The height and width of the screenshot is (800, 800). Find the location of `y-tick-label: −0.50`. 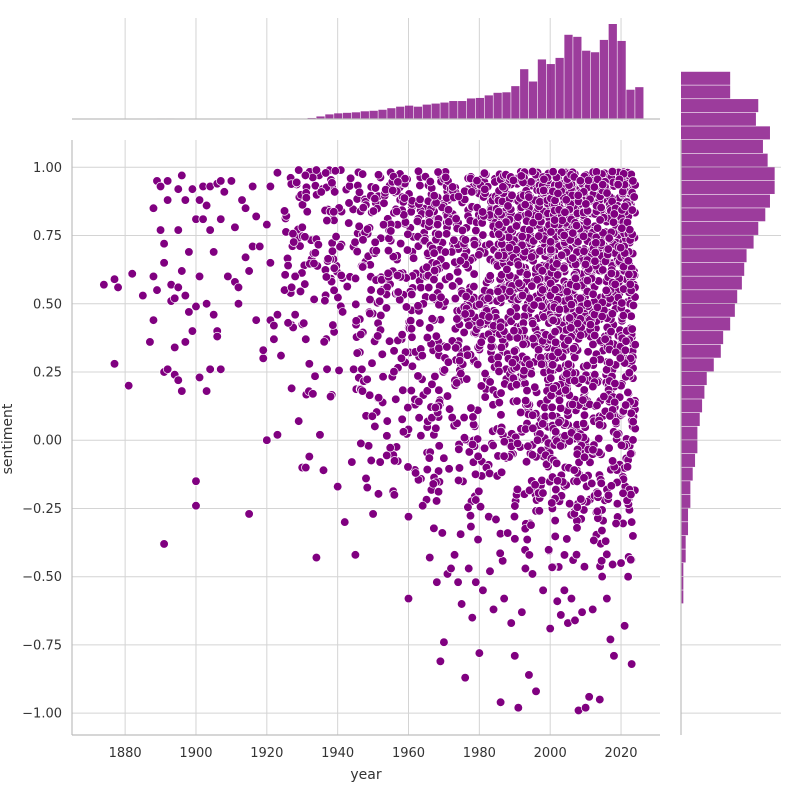

y-tick-label: −0.50 is located at coordinates (42, 577).